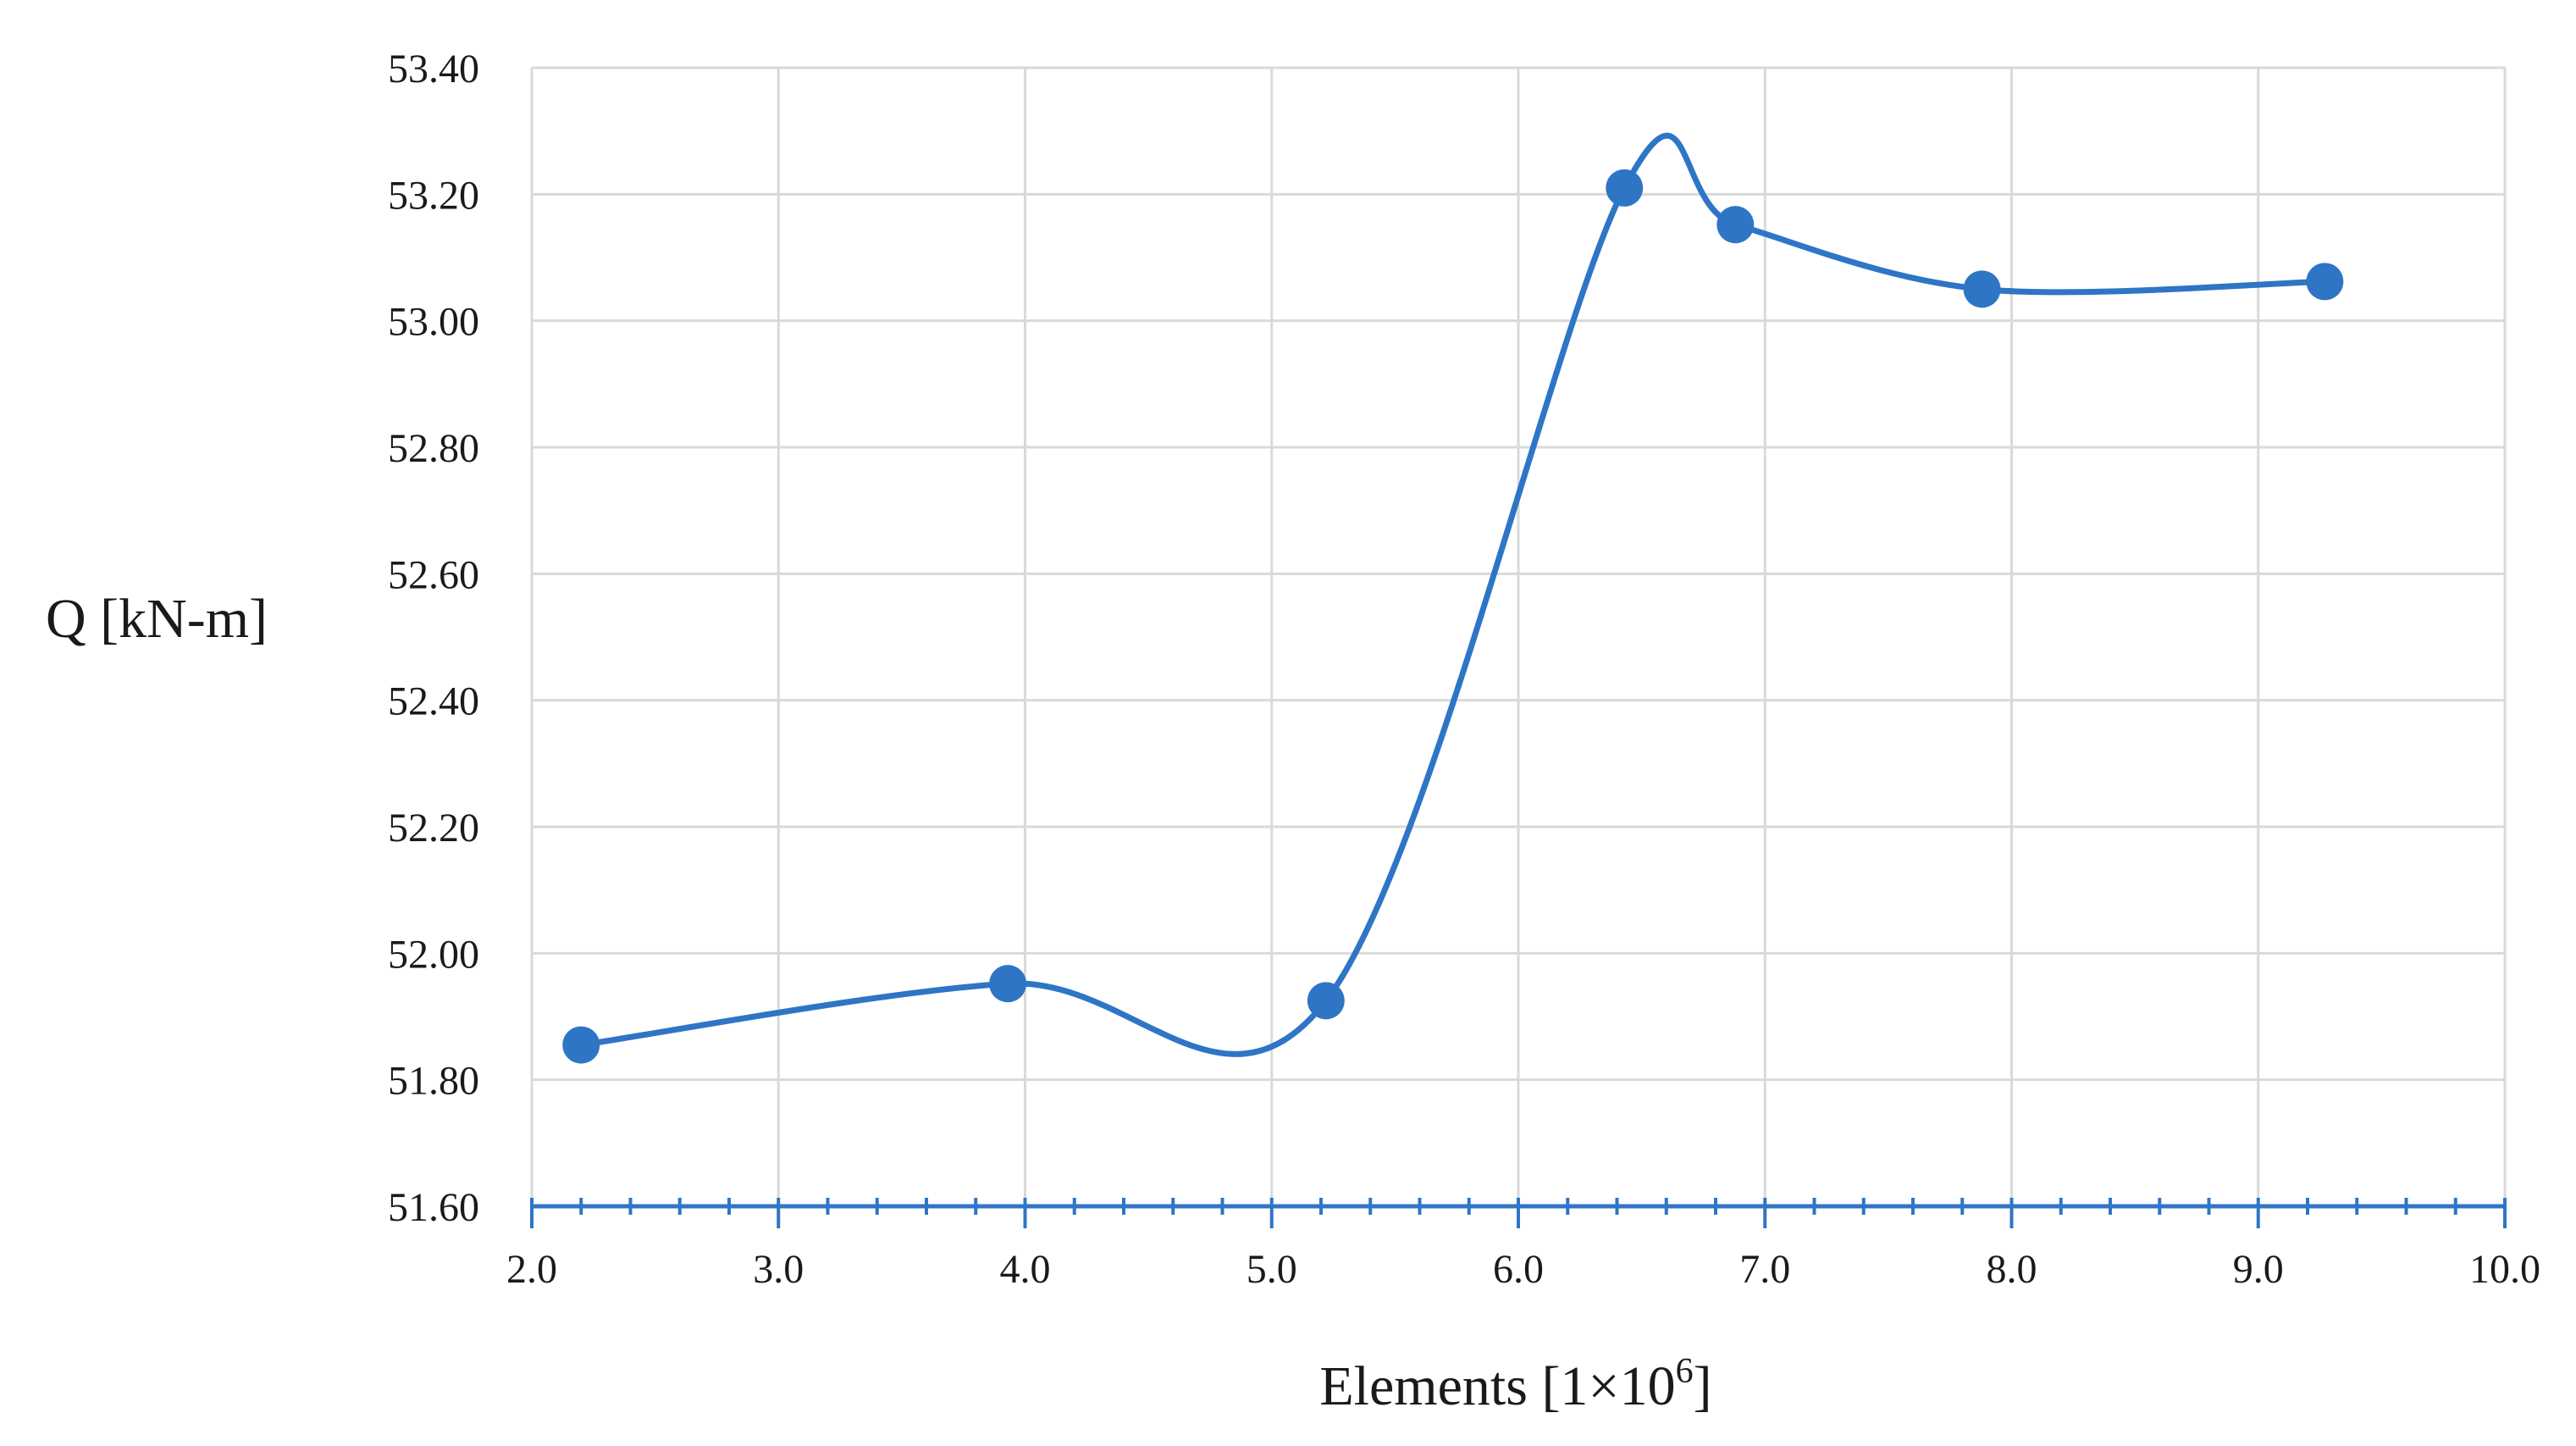 The image size is (2576, 1446). What do you see at coordinates (1518, 1213) in the screenshot?
I see `x-axis` at bounding box center [1518, 1213].